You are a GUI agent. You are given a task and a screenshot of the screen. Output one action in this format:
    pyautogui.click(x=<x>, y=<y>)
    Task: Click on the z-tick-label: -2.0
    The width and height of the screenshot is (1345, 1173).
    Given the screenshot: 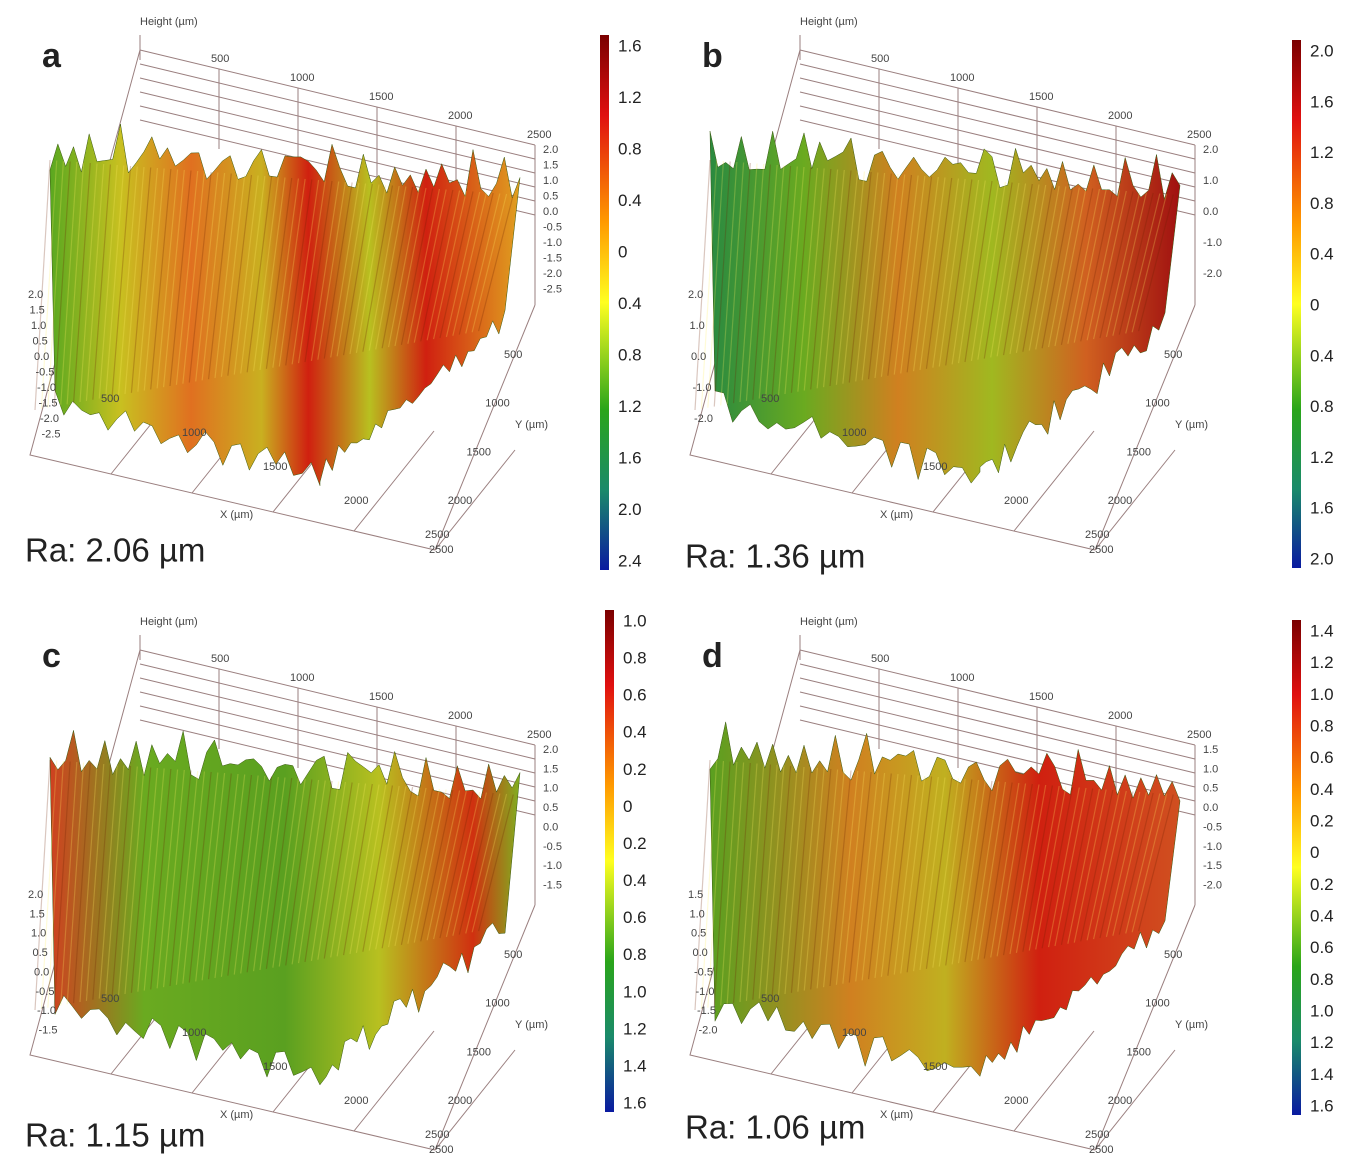 What is the action you would take?
    pyautogui.click(x=1212, y=886)
    